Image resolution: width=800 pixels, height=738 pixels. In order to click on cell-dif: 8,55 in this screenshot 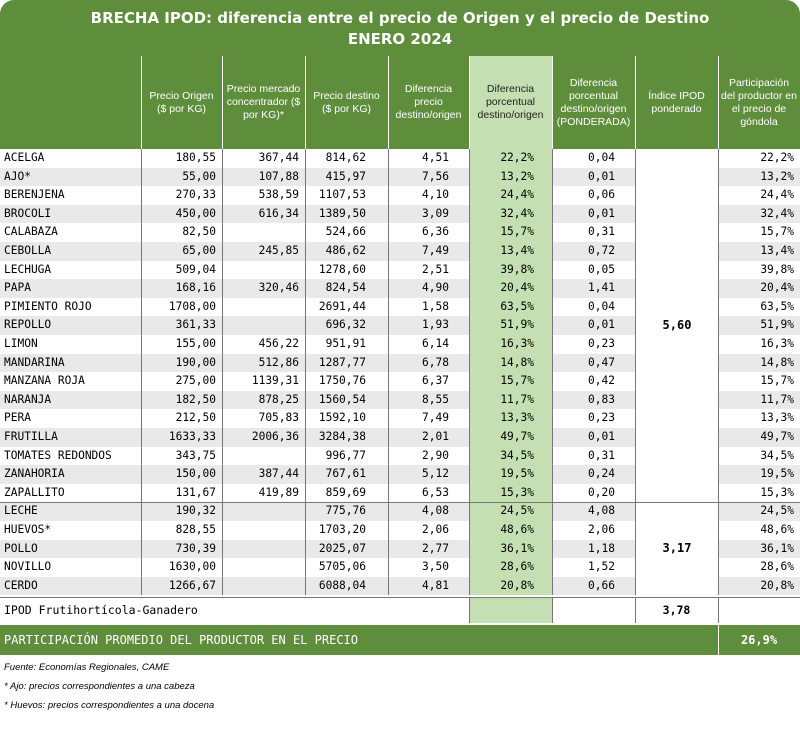, I will do `click(435, 399)`.